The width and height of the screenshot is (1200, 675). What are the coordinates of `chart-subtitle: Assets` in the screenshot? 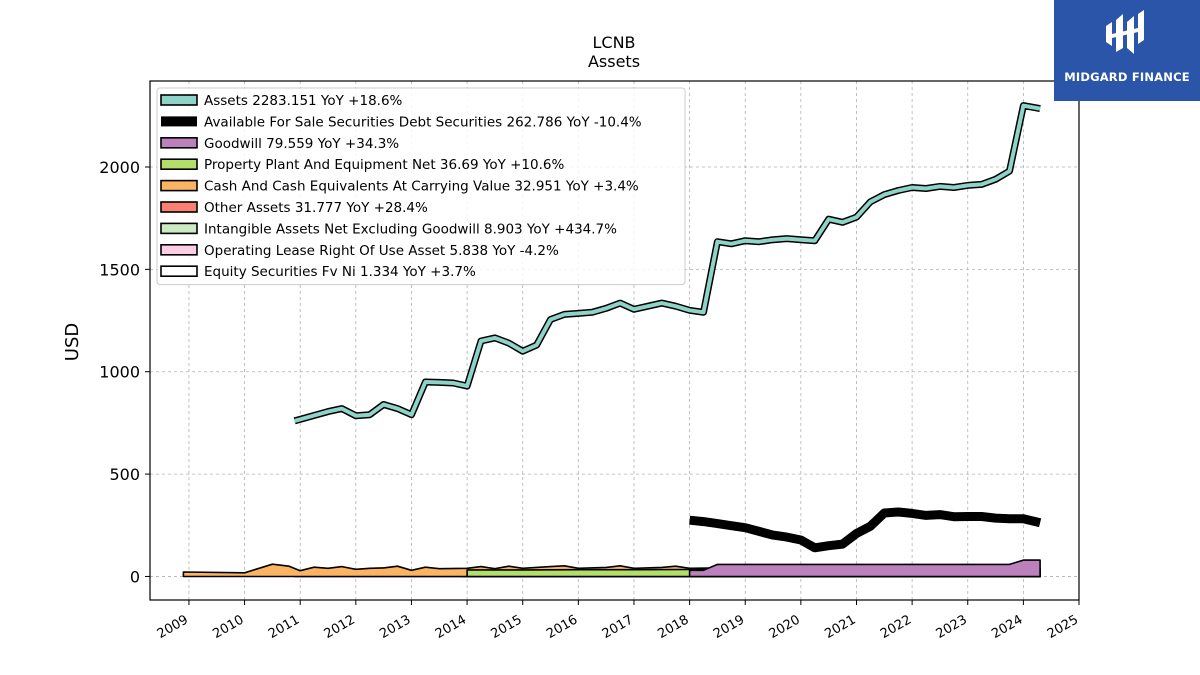 It's located at (614, 61).